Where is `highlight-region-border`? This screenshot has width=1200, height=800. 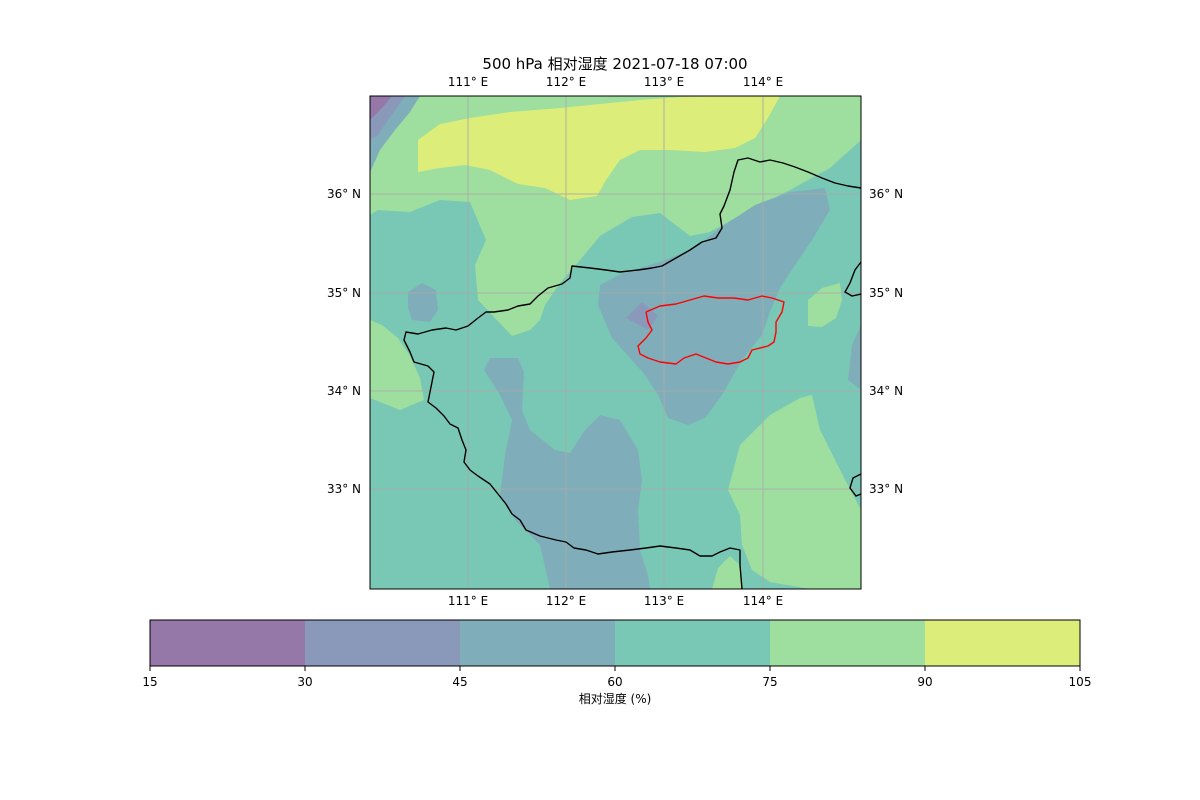
highlight-region-border is located at coordinates (711, 330).